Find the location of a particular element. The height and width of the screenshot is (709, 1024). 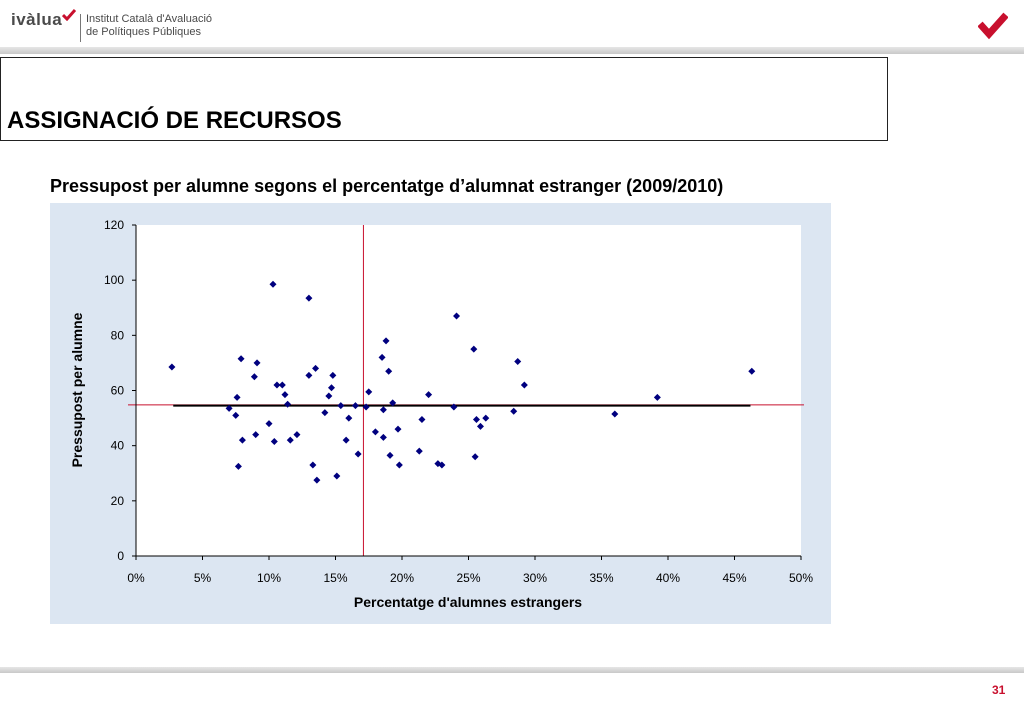

x-tick-label: 30% is located at coordinates (535, 578).